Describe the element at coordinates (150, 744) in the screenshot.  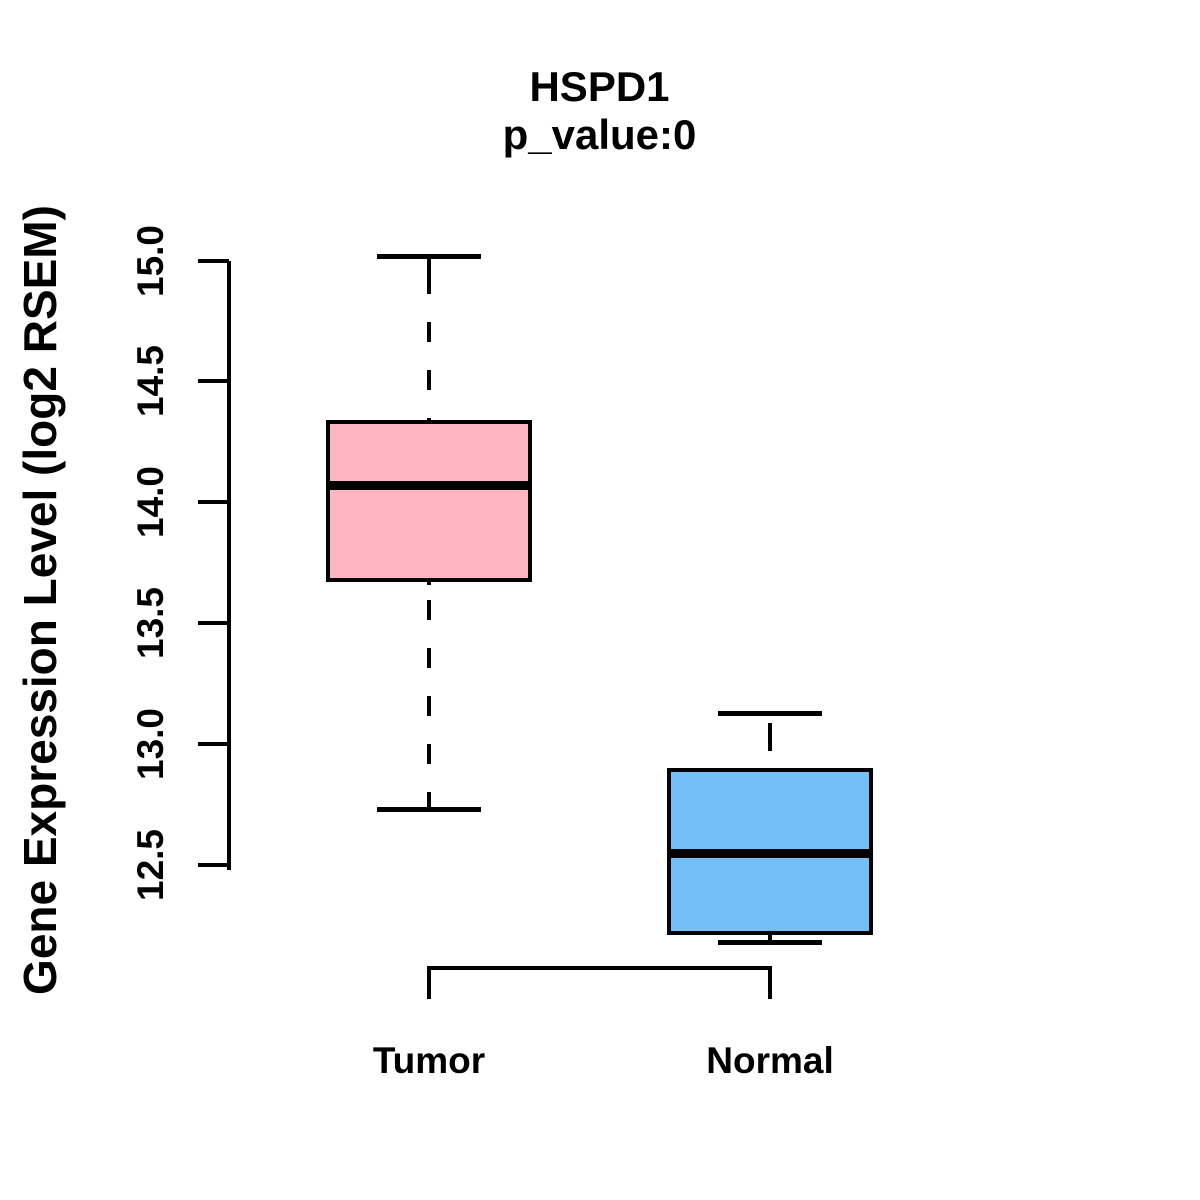
I see `y-axis-tick-label: 13.0` at that location.